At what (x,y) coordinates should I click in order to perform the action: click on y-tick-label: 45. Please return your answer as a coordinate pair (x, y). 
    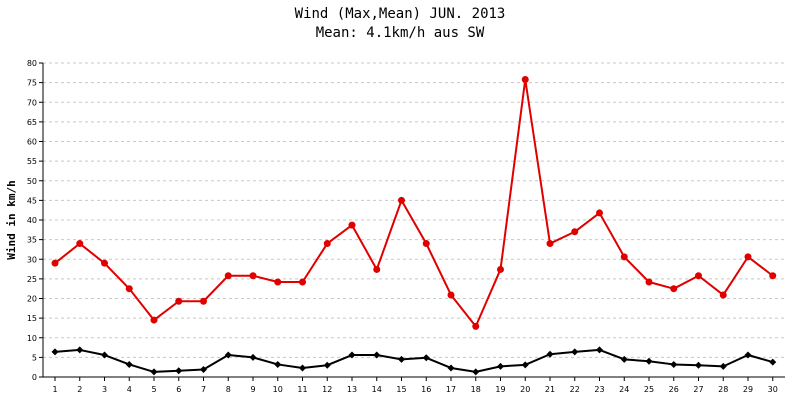
    Looking at the image, I should click on (32, 200).